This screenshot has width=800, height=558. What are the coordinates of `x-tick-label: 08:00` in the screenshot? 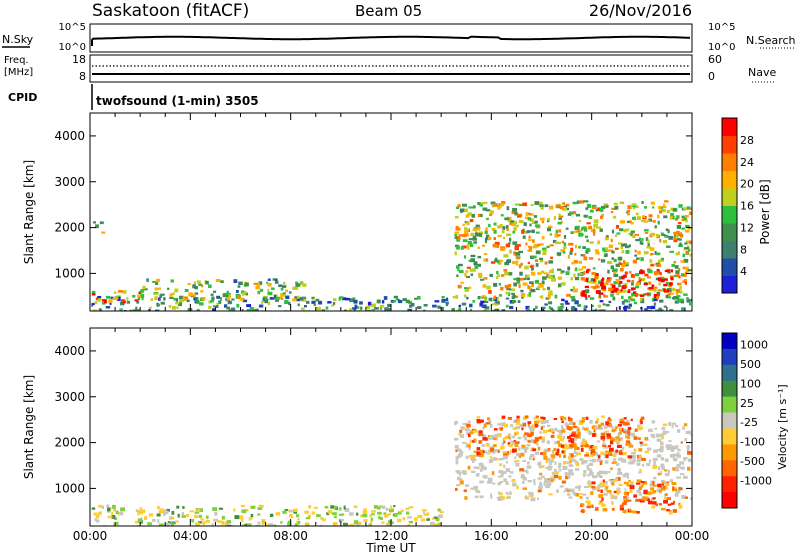 It's located at (290, 536).